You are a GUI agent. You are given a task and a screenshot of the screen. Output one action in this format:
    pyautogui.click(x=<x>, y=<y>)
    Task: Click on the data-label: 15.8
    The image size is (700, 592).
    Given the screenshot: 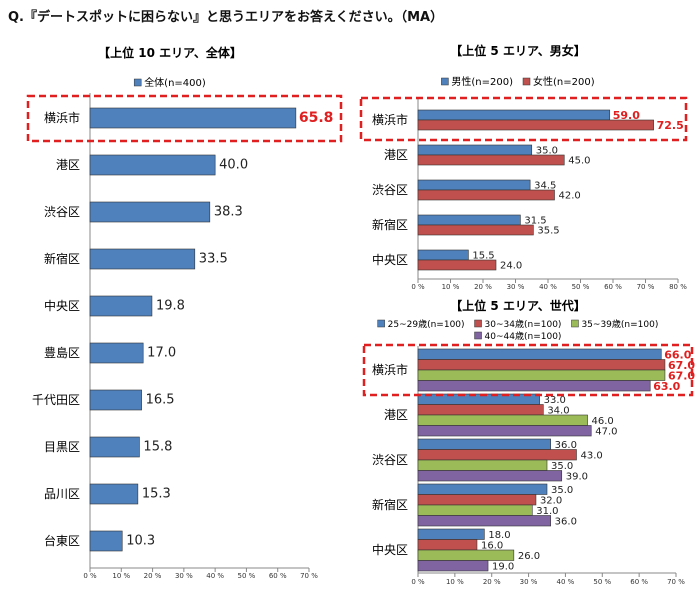 What is the action you would take?
    pyautogui.click(x=157, y=447)
    